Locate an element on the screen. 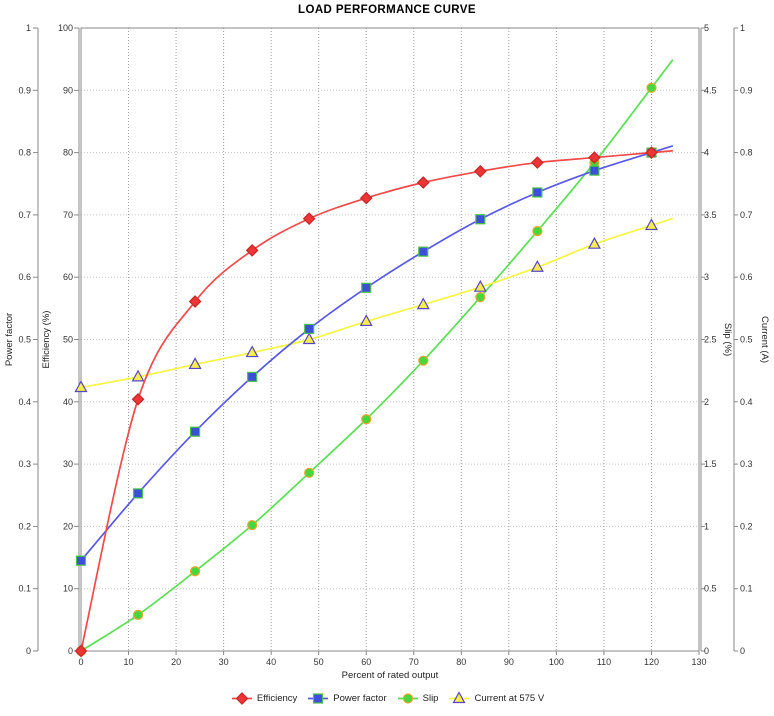  legend-marker-diamond-icon is located at coordinates (241, 698).